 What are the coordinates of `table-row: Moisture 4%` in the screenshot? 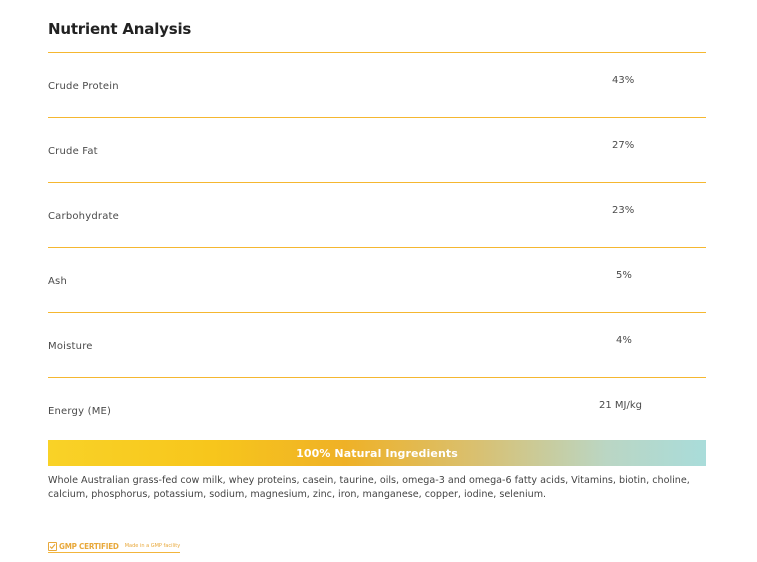 It's located at (377, 345).